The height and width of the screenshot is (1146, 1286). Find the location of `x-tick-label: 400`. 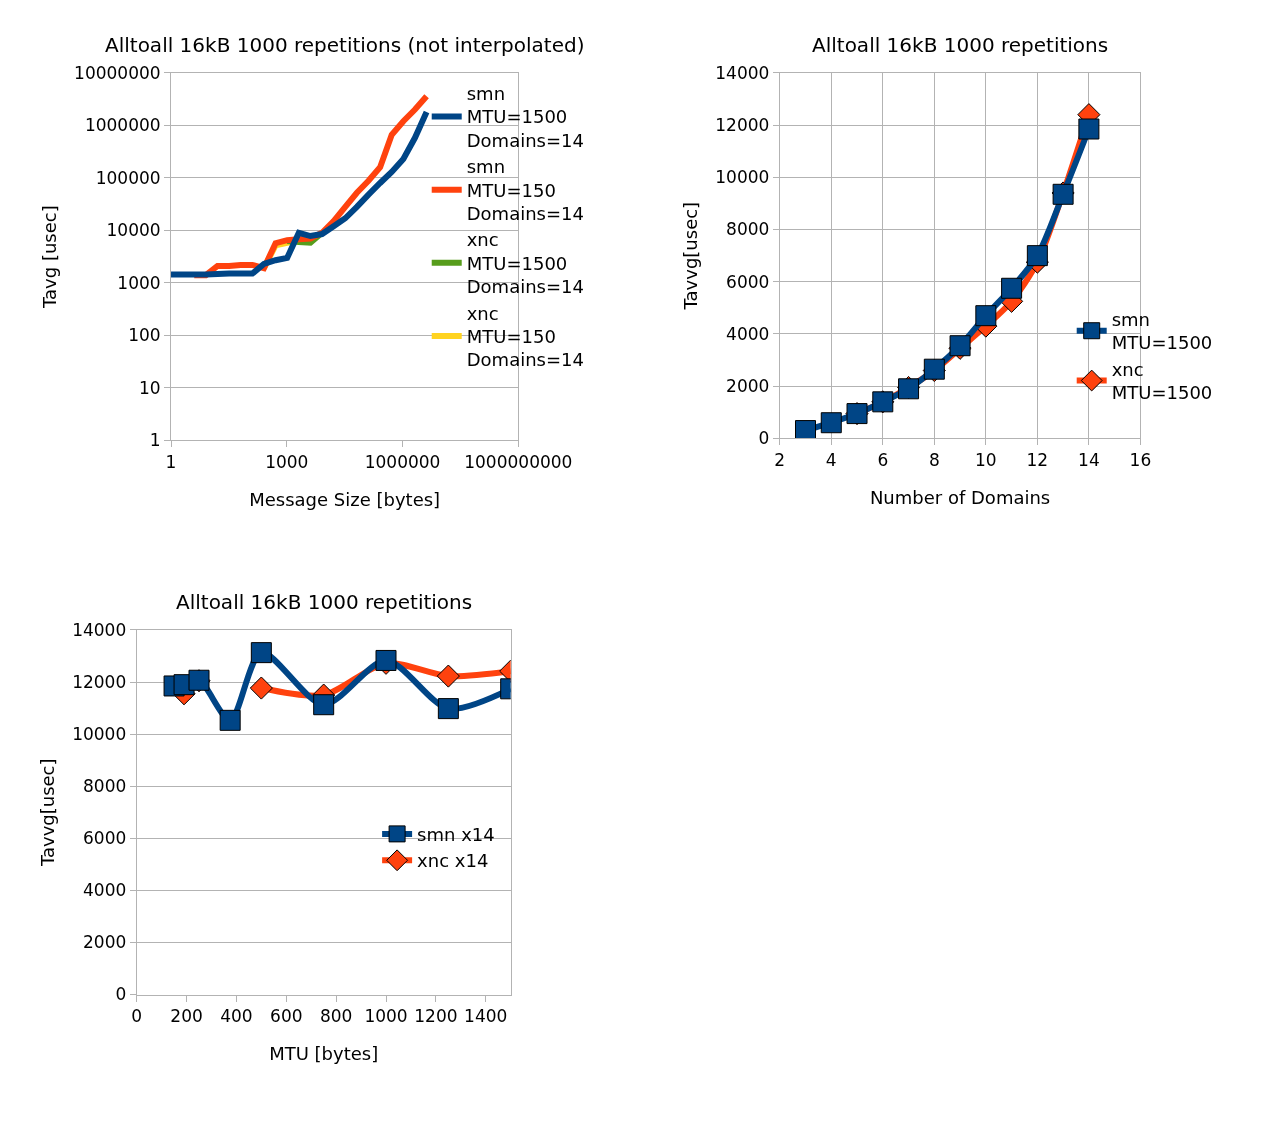

x-tick-label: 400 is located at coordinates (236, 1015).